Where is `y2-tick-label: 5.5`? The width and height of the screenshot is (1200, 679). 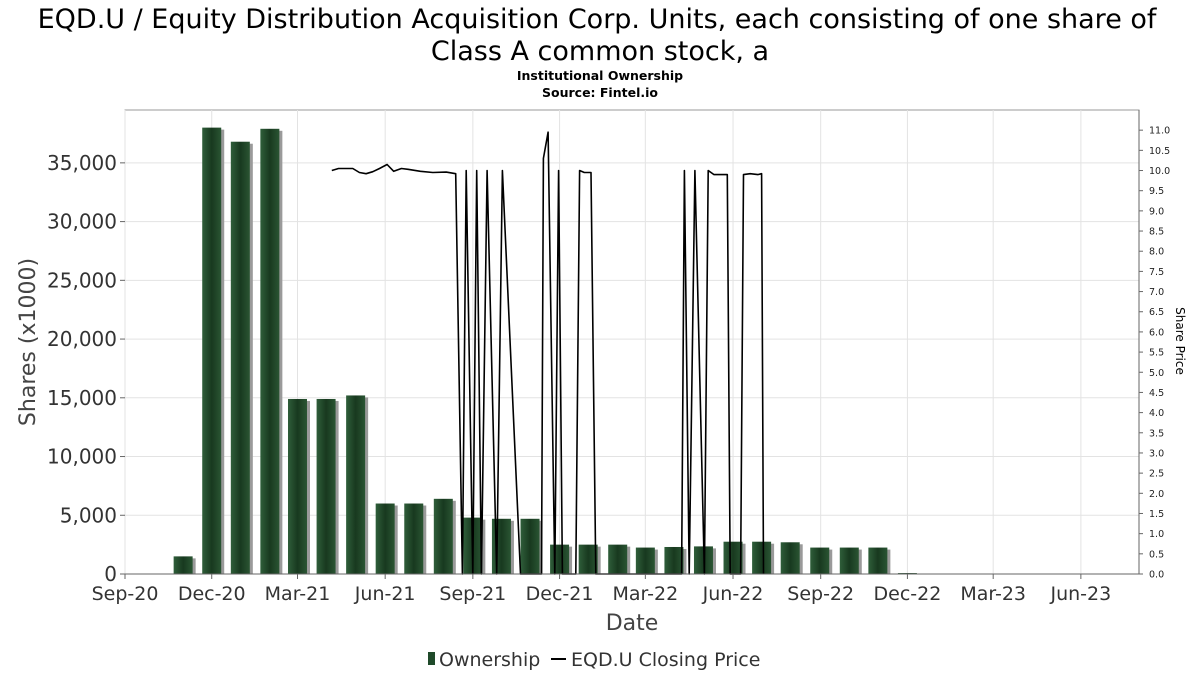
y2-tick-label: 5.5 is located at coordinates (1156, 353).